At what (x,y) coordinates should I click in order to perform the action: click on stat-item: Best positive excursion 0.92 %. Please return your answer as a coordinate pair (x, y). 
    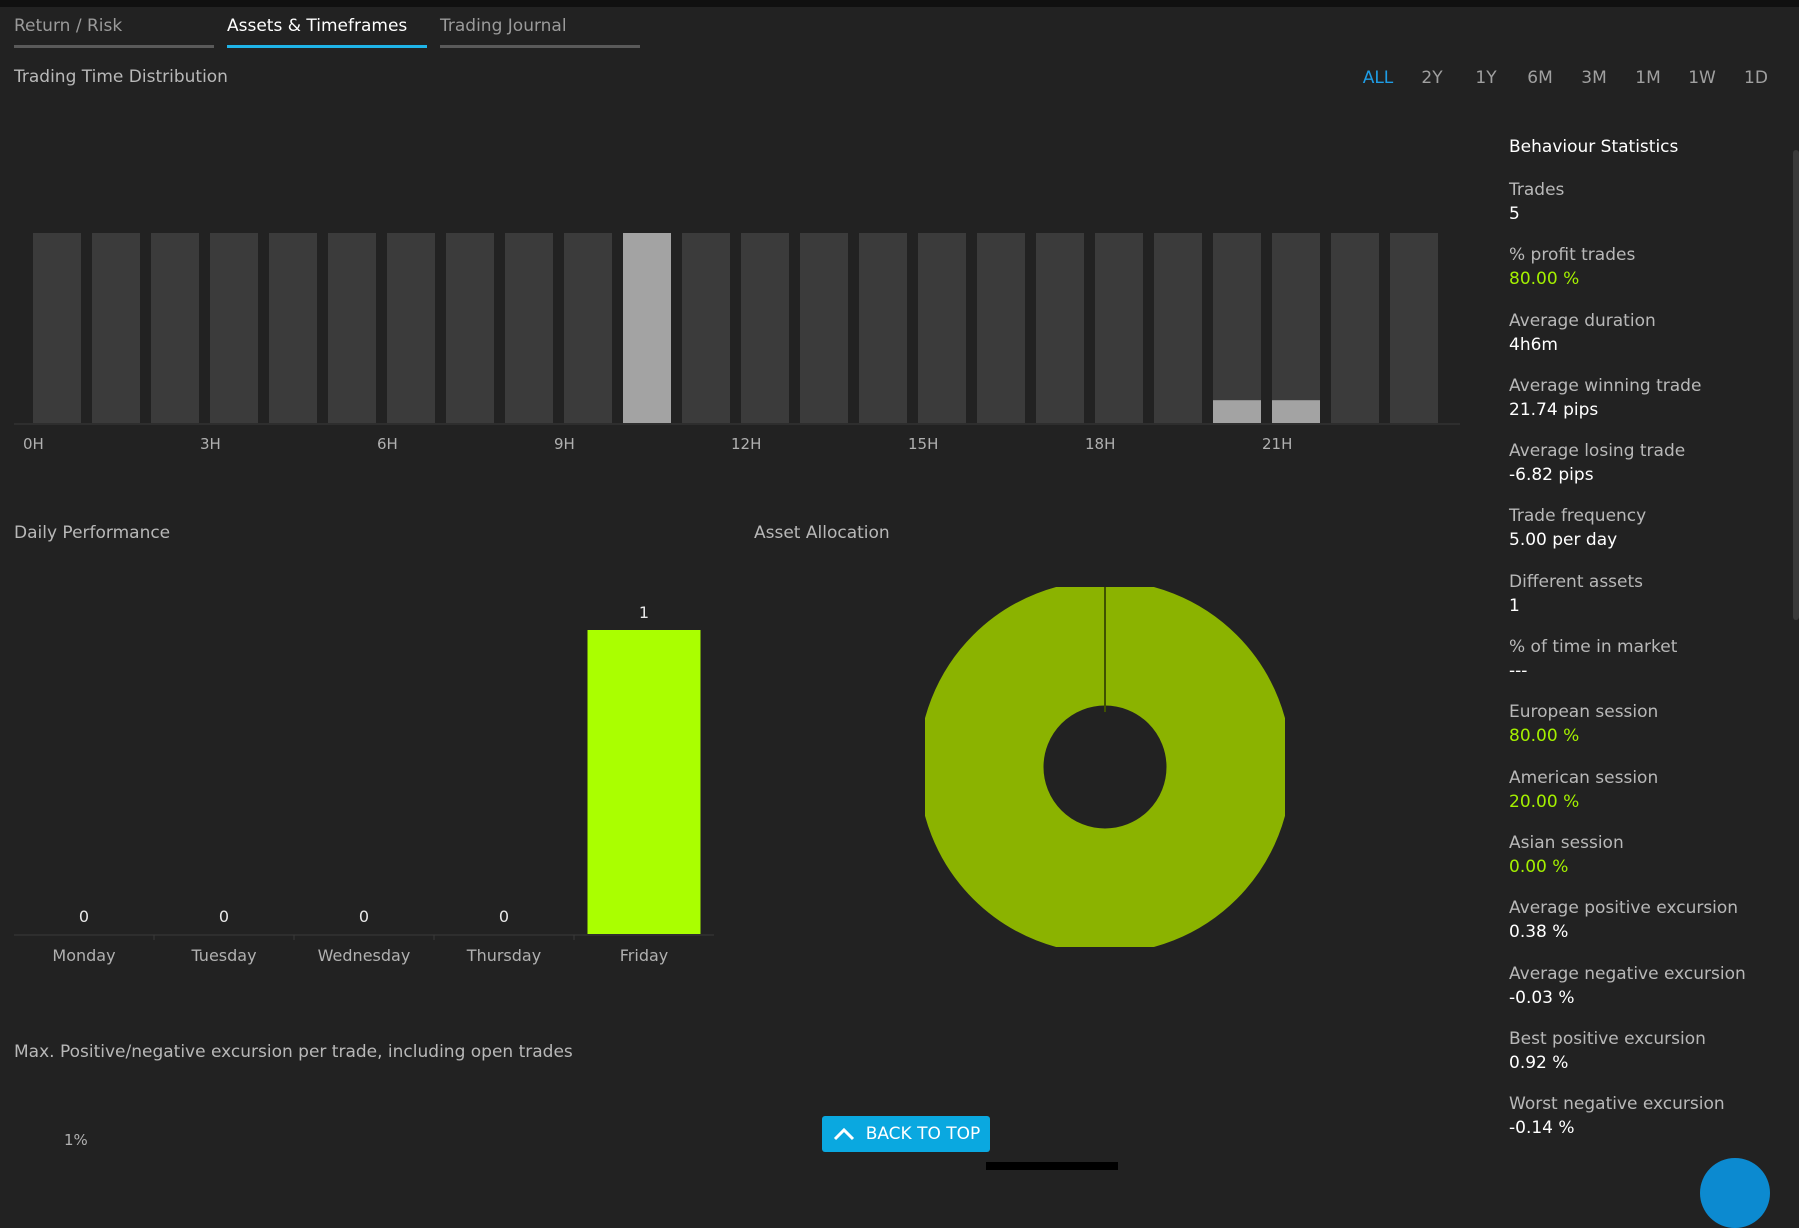
    Looking at the image, I should click on (1644, 1060).